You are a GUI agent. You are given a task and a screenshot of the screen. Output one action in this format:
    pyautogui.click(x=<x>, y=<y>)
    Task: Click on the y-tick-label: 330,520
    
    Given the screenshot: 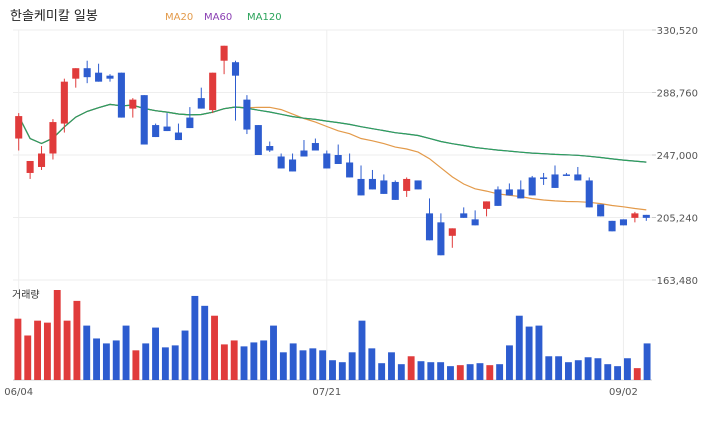 What is the action you would take?
    pyautogui.click(x=677, y=31)
    